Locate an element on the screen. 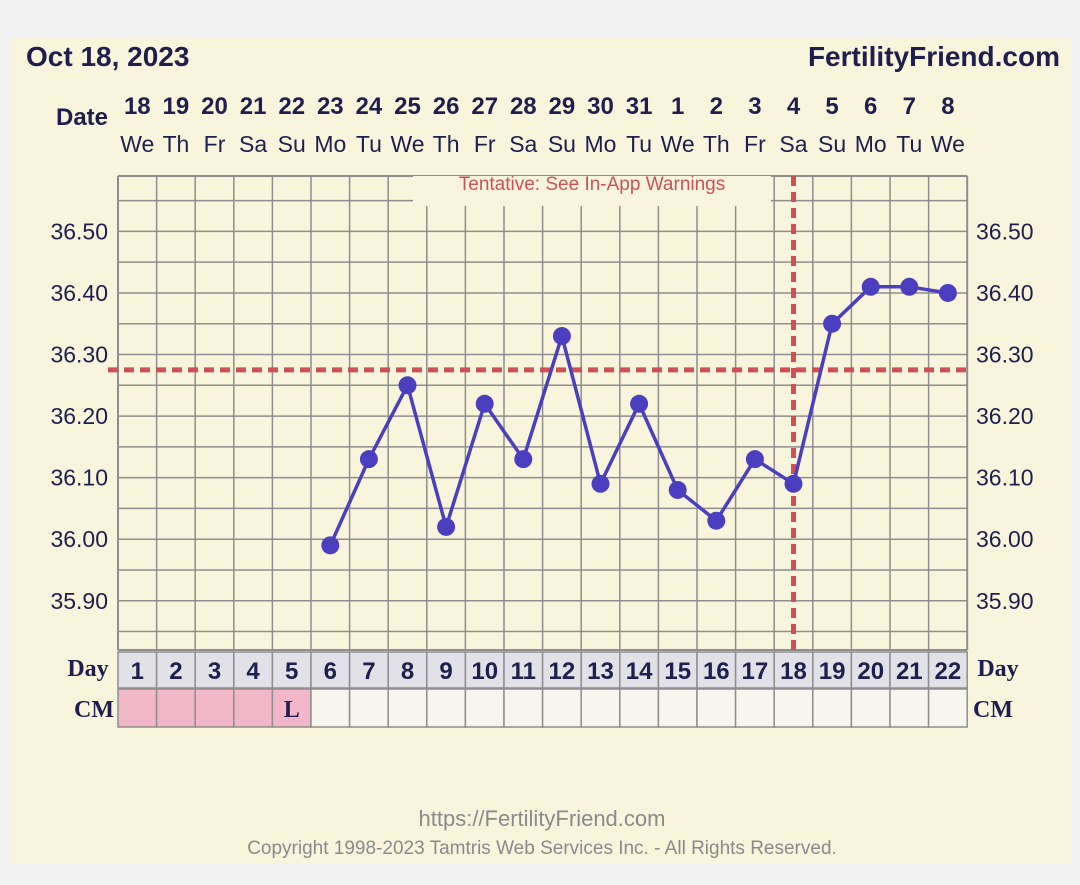  y-tick-label: 36.30 is located at coordinates (1005, 355).